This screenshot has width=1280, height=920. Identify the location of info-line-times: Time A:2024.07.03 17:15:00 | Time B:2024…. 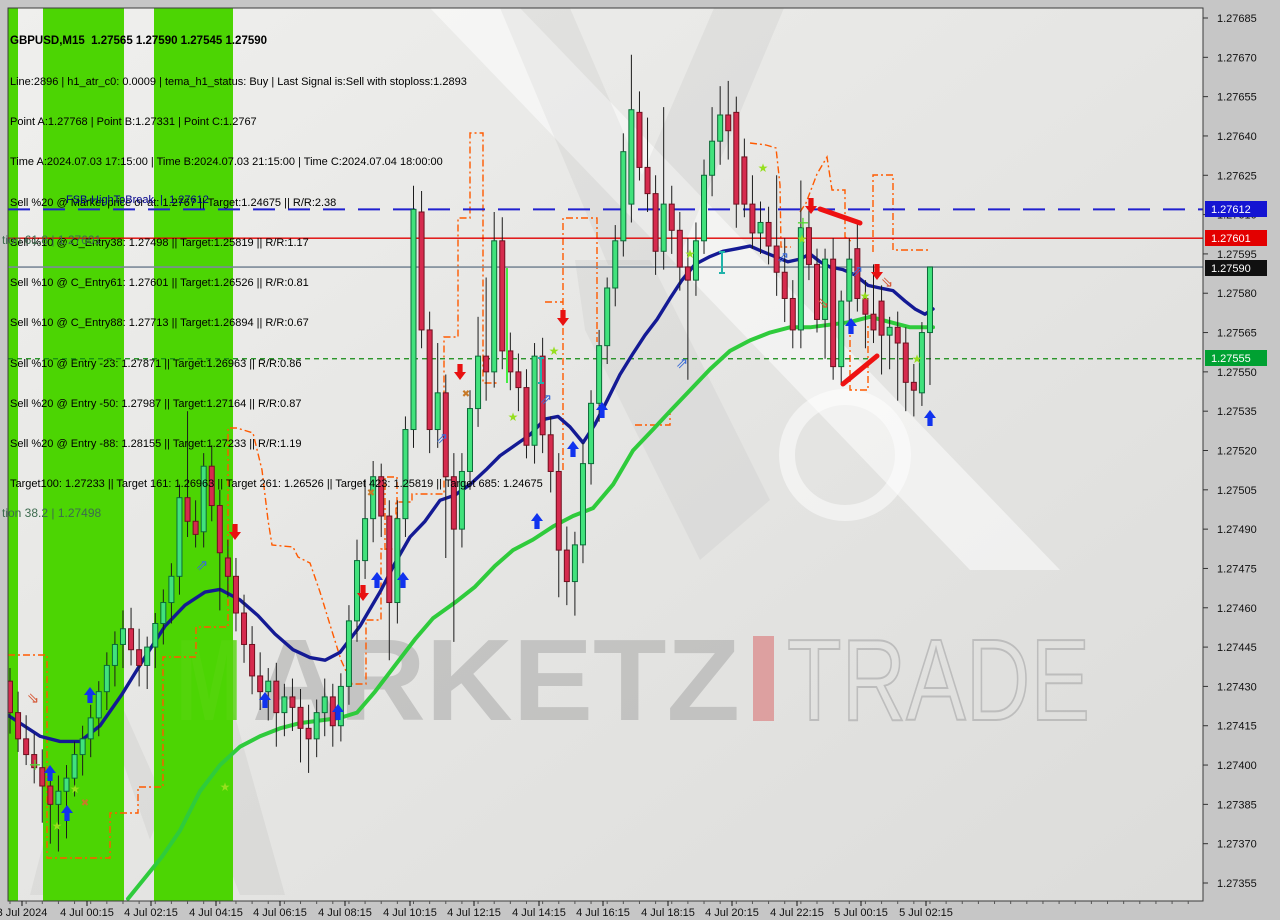
(226, 162).